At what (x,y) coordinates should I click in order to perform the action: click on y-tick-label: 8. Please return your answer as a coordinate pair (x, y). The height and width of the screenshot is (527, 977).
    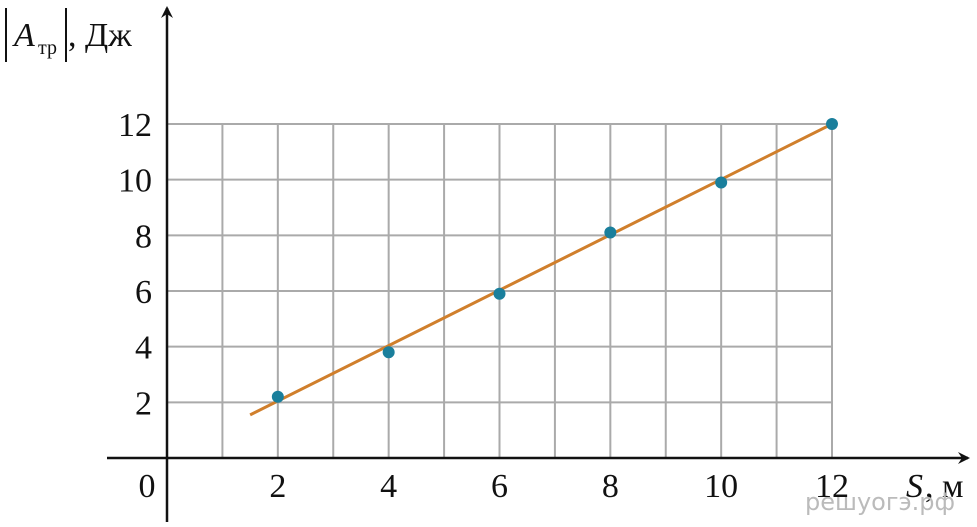
    Looking at the image, I should click on (143, 236).